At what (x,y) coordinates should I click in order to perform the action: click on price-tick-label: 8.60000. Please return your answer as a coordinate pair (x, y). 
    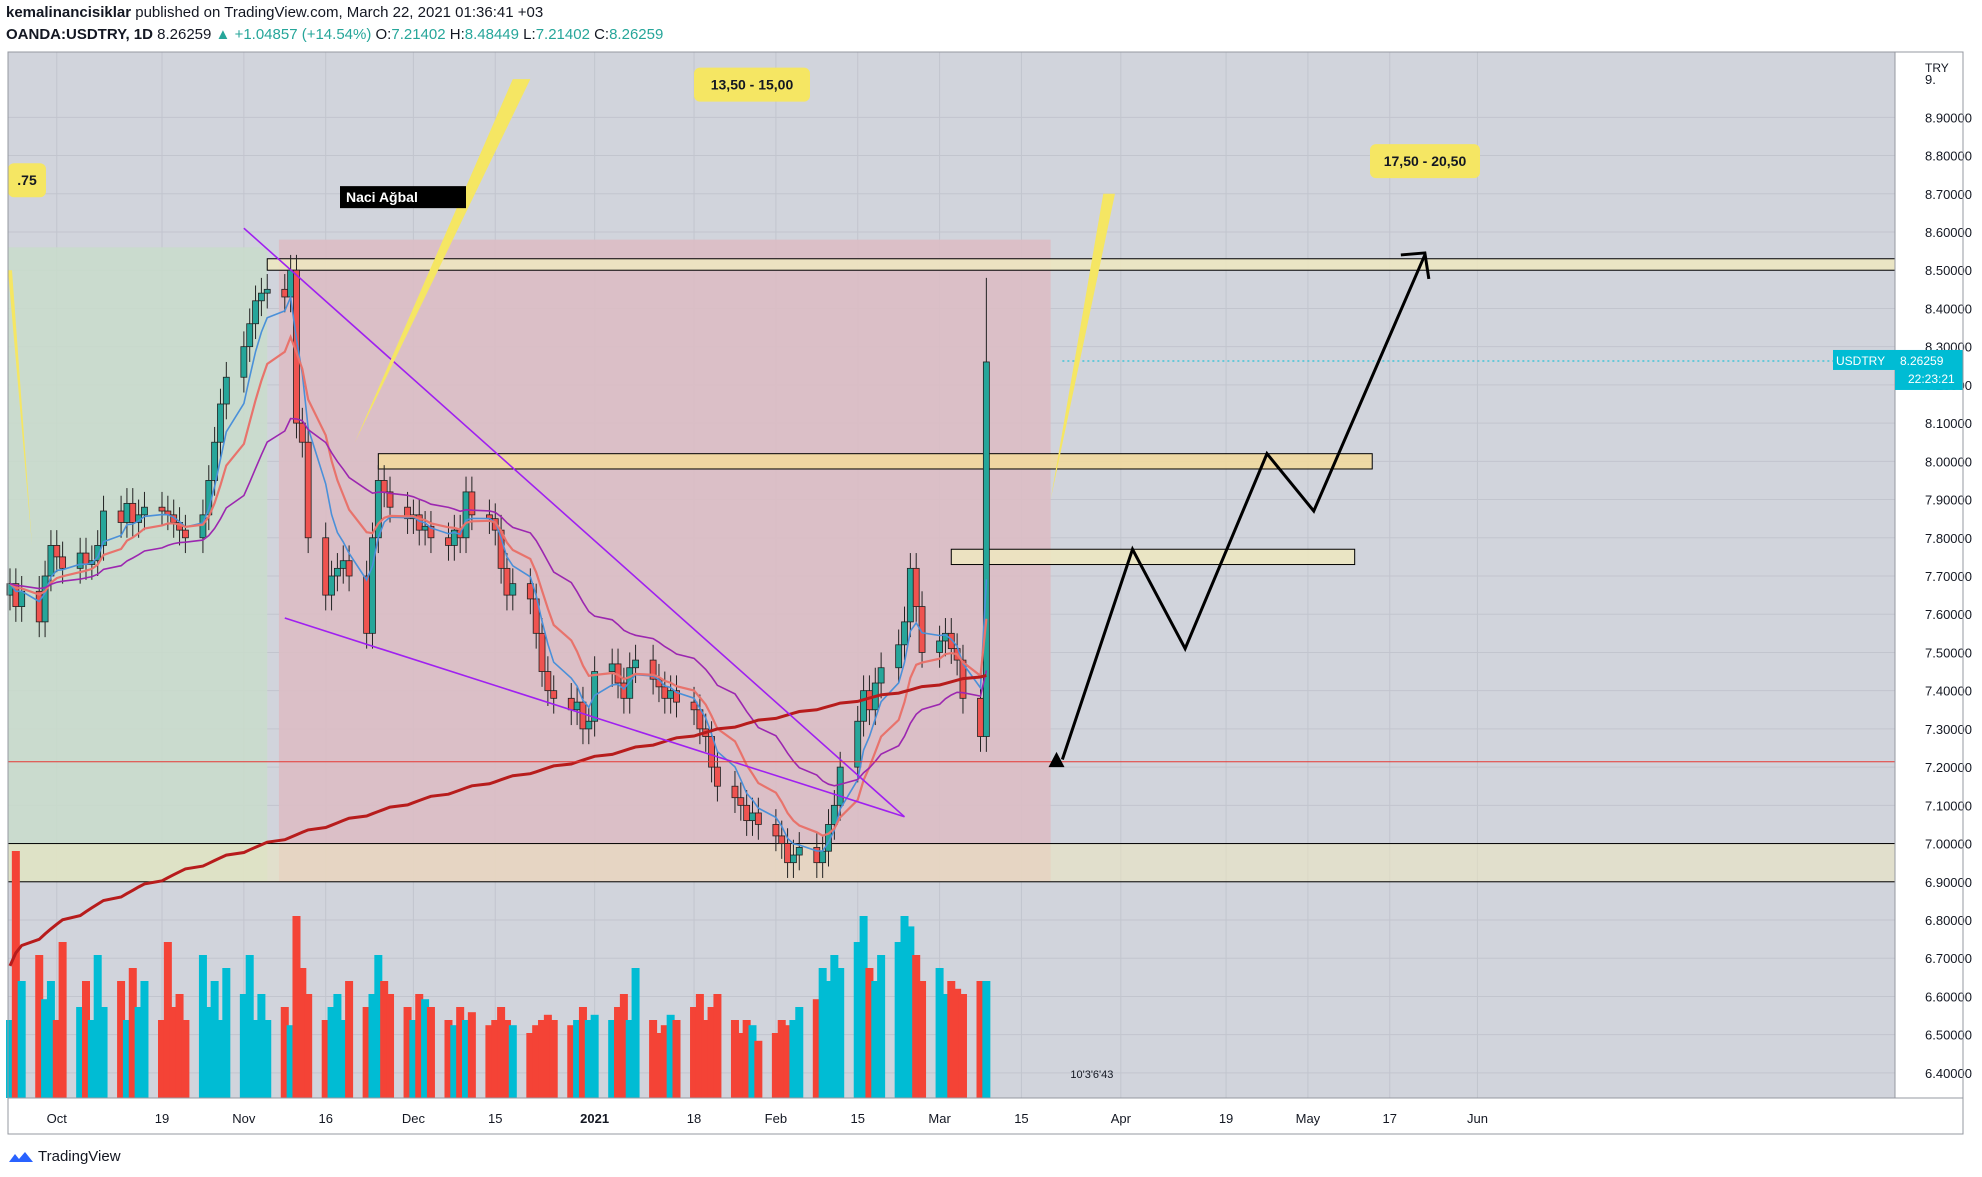
    Looking at the image, I should click on (1948, 232).